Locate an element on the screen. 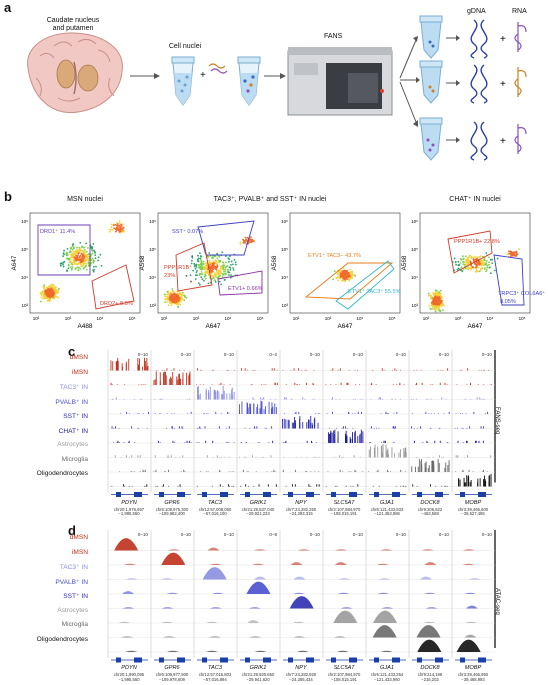 The height and width of the screenshot is (685, 548). atac-seq-tracks: 0–10 0–10 0–10 0–8 0–10 0–10 0–10 0–10 0–10 is located at coordinates (301, 596).